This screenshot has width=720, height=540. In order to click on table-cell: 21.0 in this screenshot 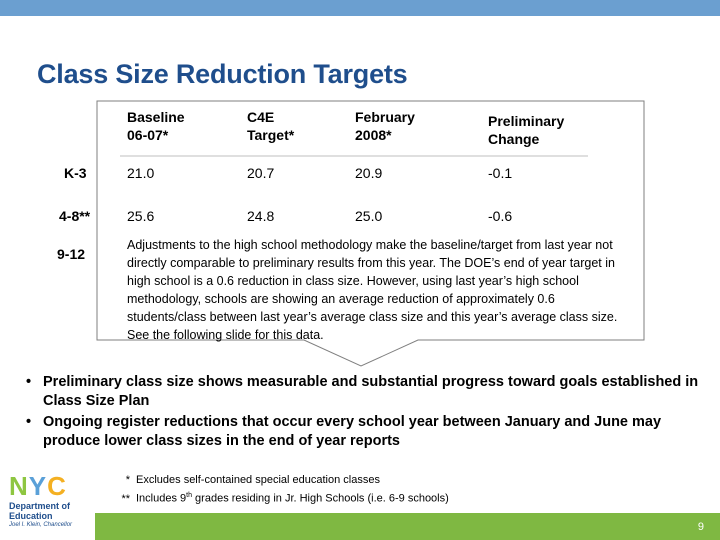, I will do `click(141, 173)`.